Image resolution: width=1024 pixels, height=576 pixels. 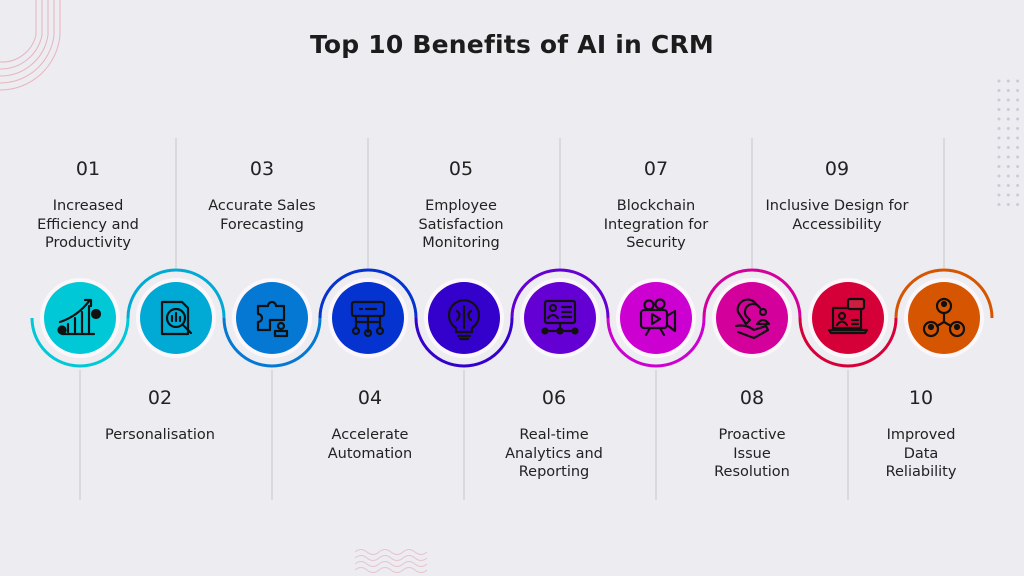 What do you see at coordinates (554, 398) in the screenshot?
I see `benefit-number: 06` at bounding box center [554, 398].